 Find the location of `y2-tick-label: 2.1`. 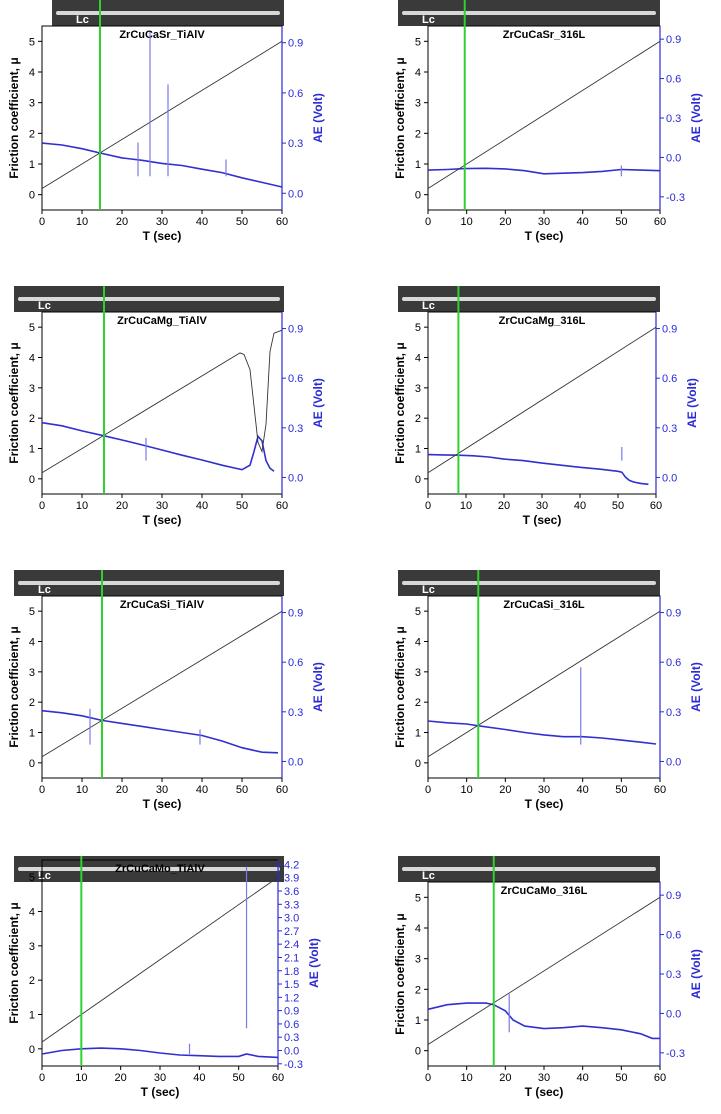

y2-tick-label: 2.1 is located at coordinates (291, 958).